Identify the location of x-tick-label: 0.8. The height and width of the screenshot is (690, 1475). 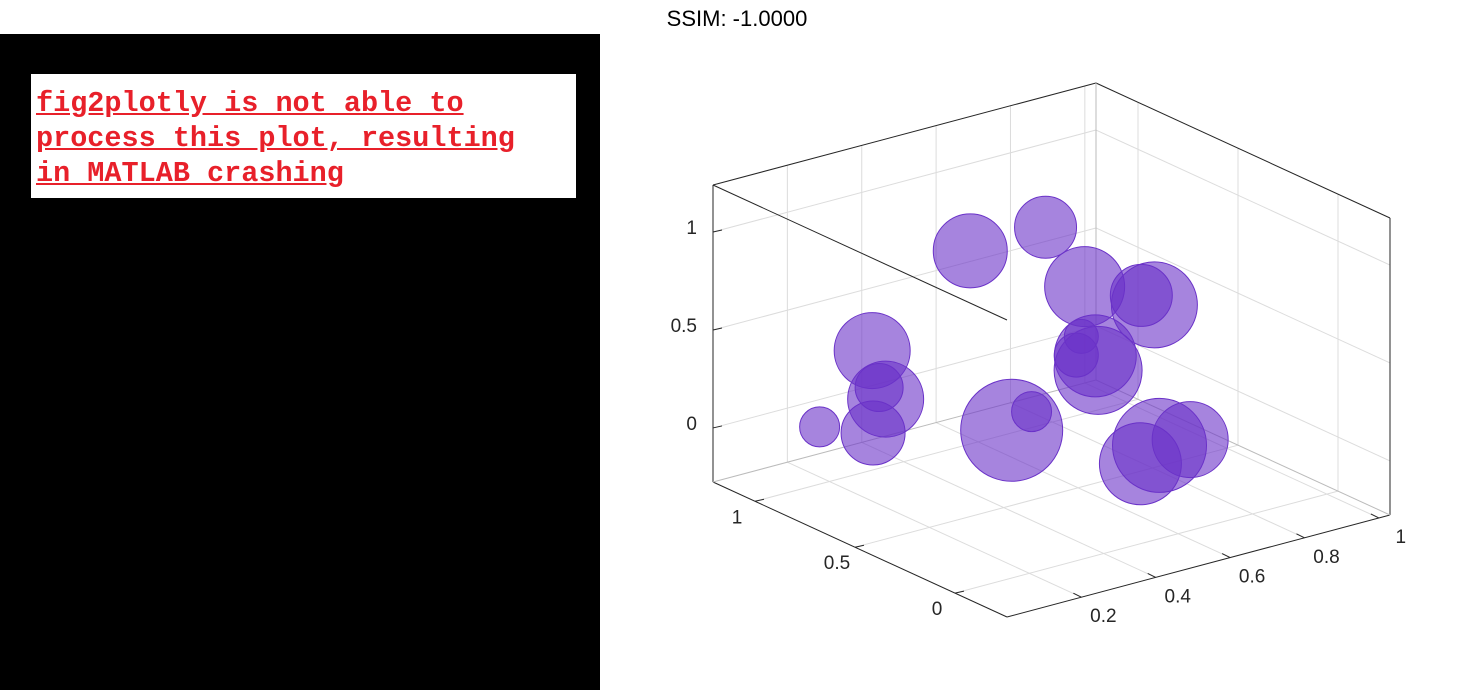
(1326, 557).